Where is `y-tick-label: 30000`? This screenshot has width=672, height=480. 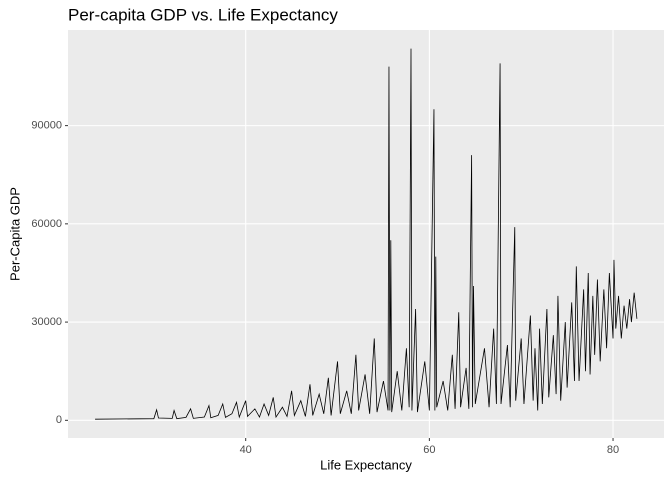
y-tick-label: 30000 is located at coordinates (46, 322).